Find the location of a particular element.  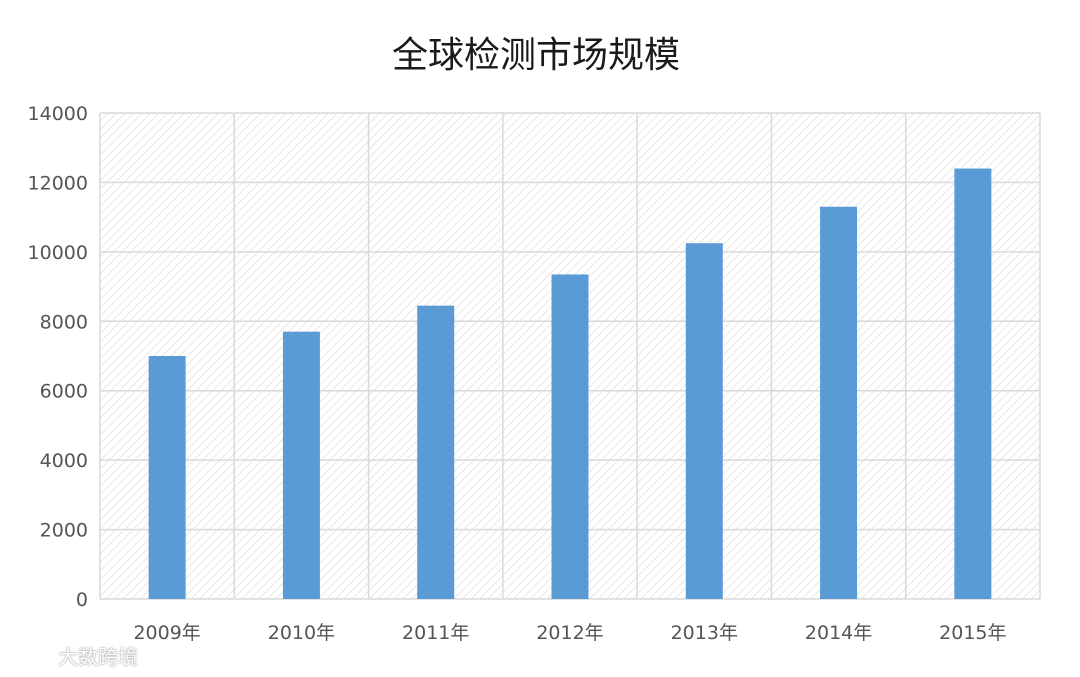

y-tick-label: 12000 is located at coordinates (58, 183).